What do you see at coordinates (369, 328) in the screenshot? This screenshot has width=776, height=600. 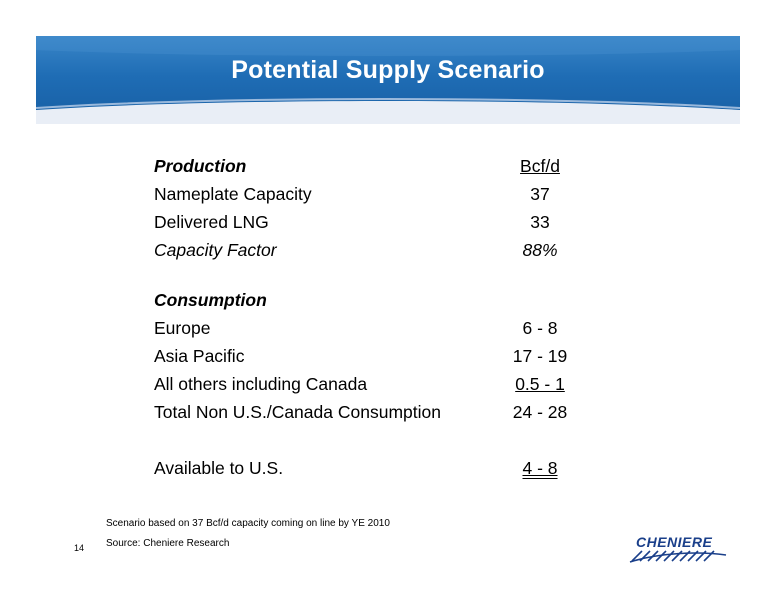 I see `table-row: Europe 6 - 8` at bounding box center [369, 328].